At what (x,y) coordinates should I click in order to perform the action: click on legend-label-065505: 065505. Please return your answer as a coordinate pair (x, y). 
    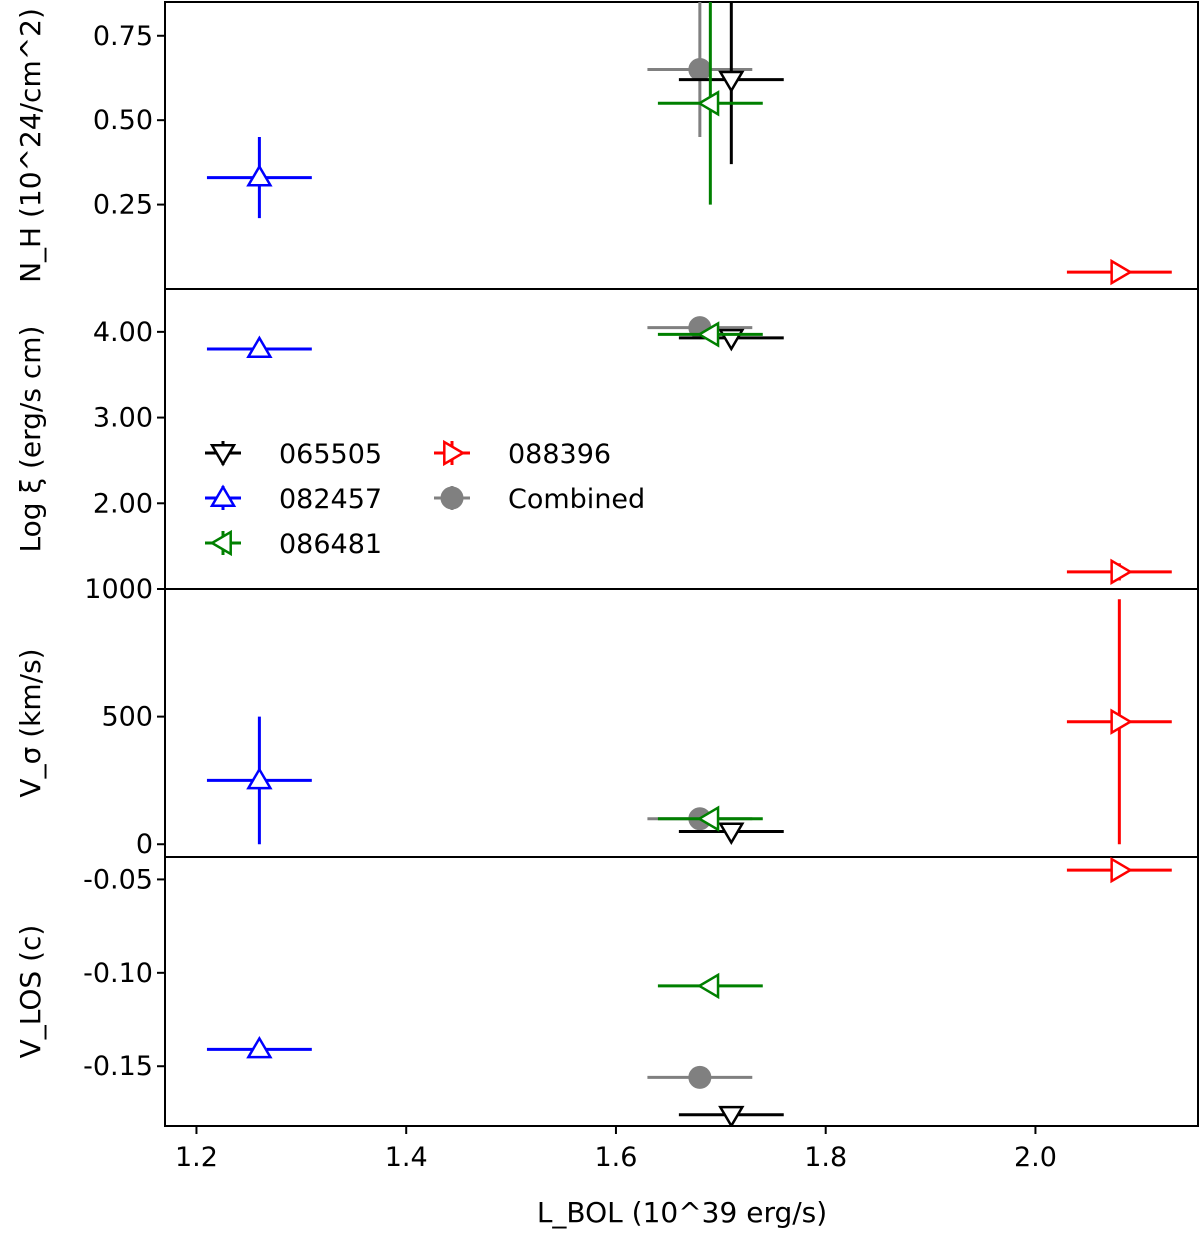
    Looking at the image, I should click on (330, 454).